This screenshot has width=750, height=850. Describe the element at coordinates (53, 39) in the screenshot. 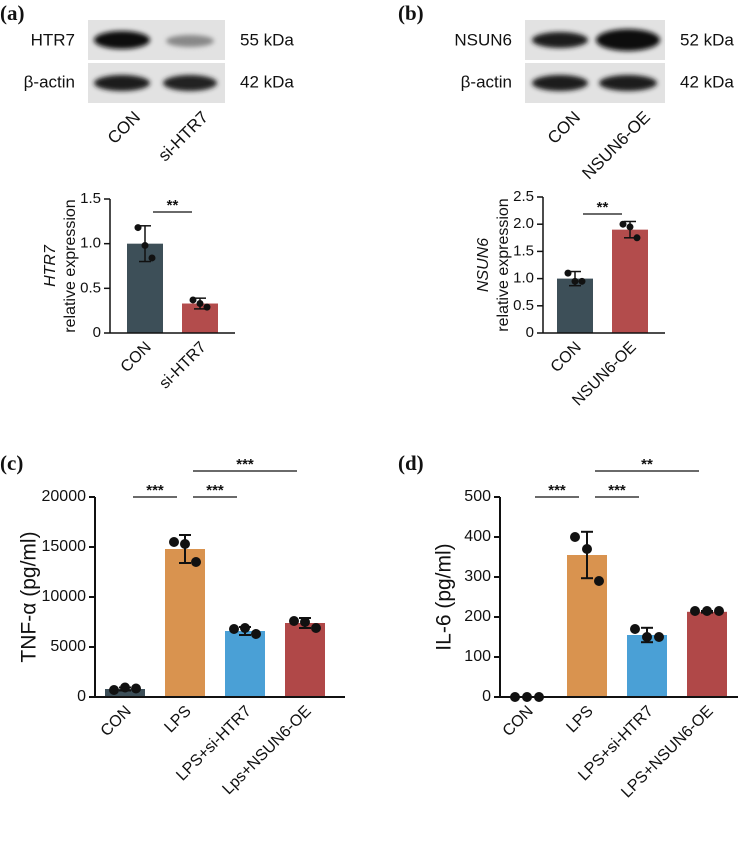

I see `protein-label: HTR7` at that location.